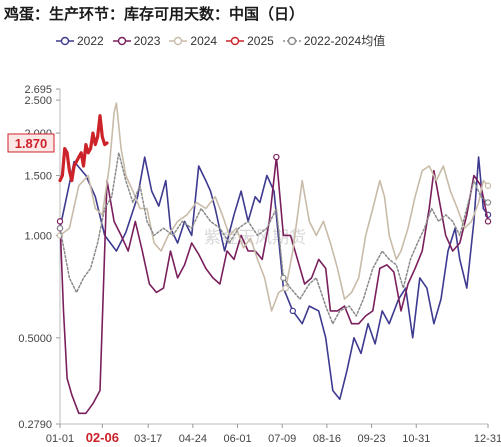 The image size is (501, 447). What do you see at coordinates (344, 41) in the screenshot?
I see `legend-label: 2022-2024均值` at bounding box center [344, 41].